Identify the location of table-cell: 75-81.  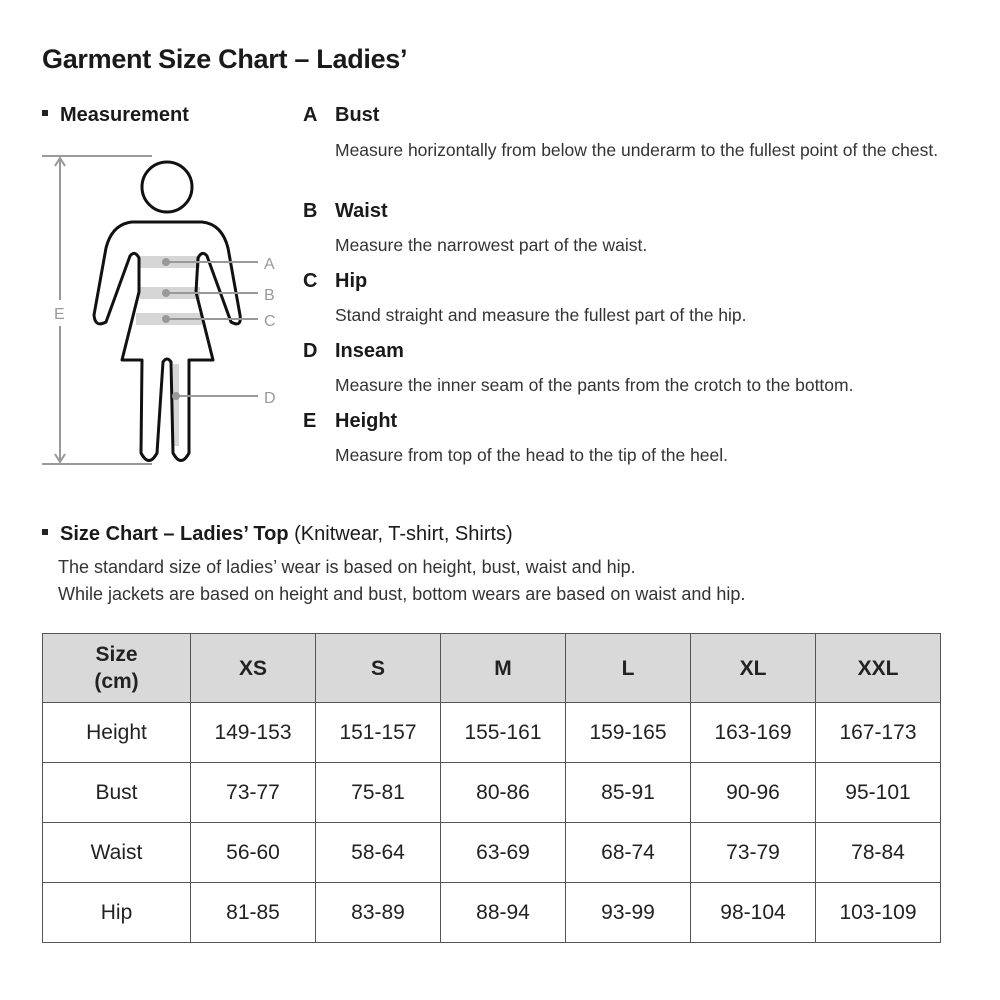
(378, 792).